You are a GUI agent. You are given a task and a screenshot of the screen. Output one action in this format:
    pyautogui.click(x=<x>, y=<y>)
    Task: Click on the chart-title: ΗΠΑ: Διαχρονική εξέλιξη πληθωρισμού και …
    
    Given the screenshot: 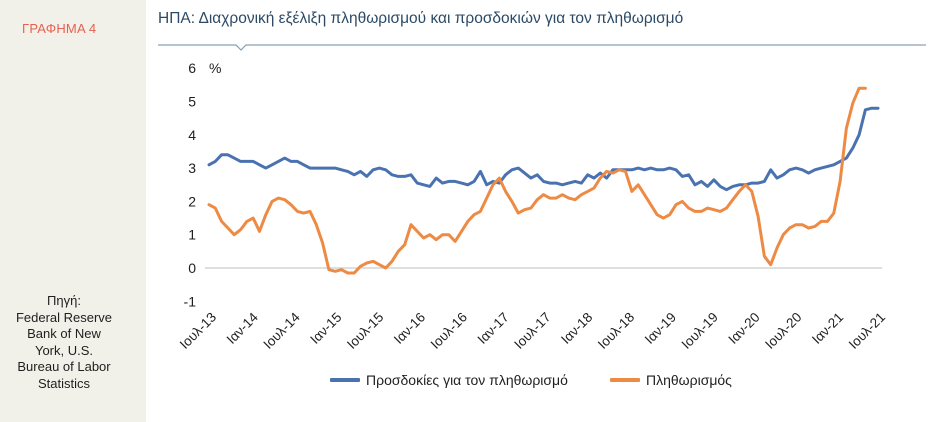 What is the action you would take?
    pyautogui.click(x=421, y=18)
    